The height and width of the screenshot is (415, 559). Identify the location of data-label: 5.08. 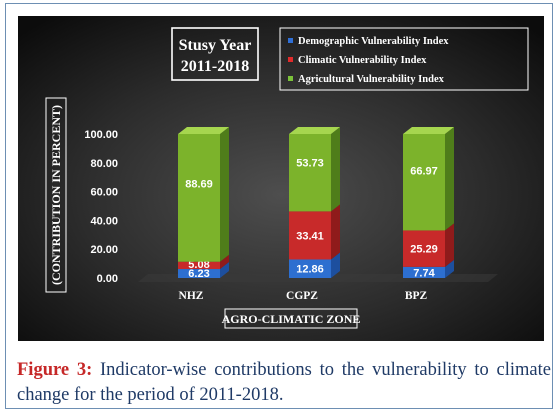
(198, 265).